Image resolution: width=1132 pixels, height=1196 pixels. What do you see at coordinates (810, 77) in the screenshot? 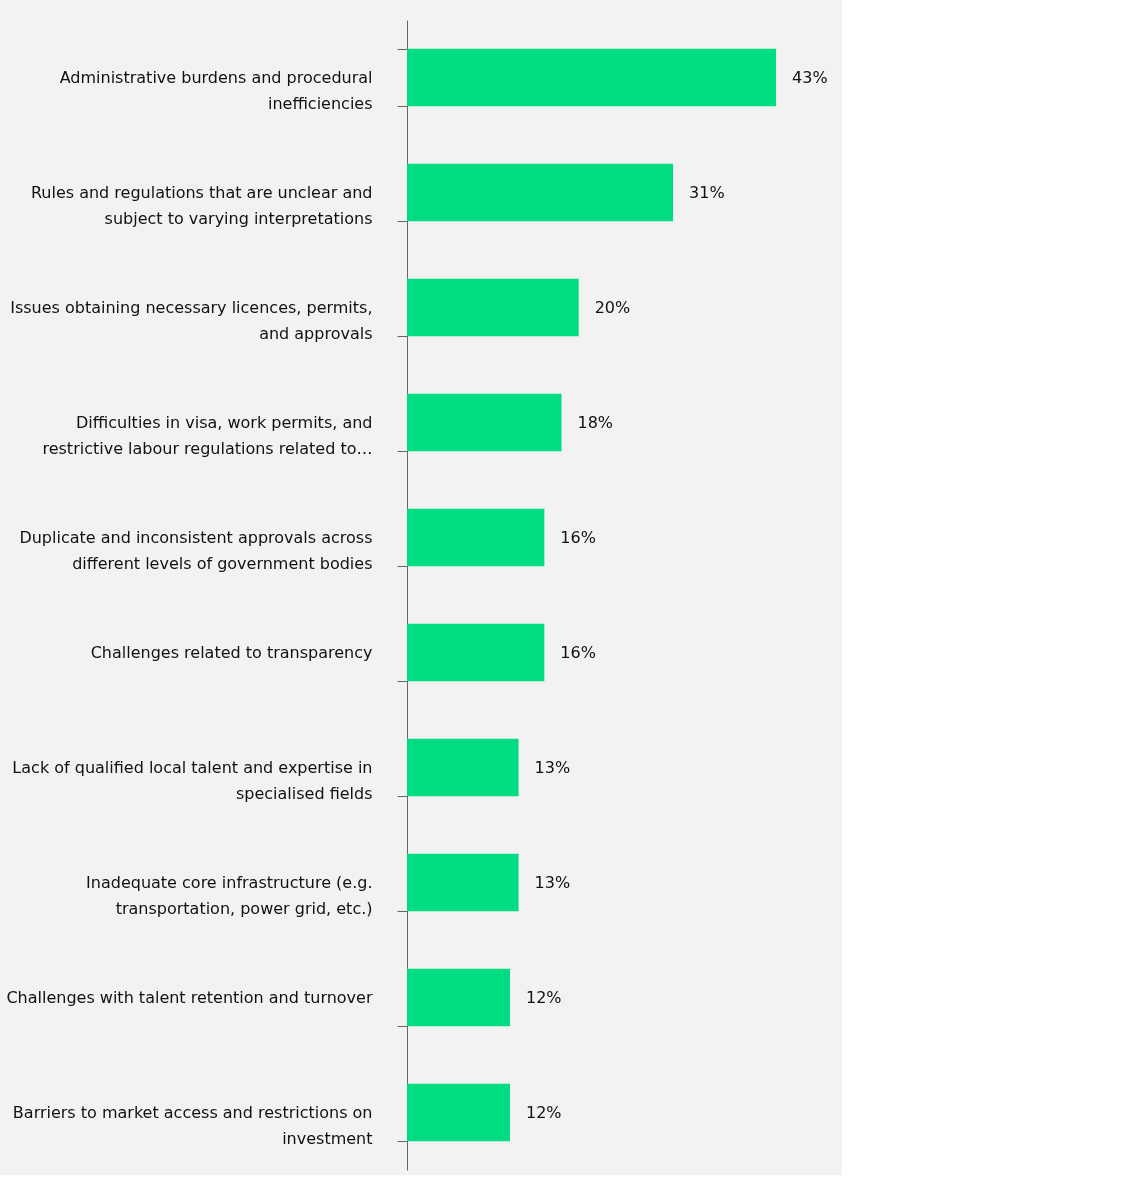
I see `data-label: 43%` at bounding box center [810, 77].